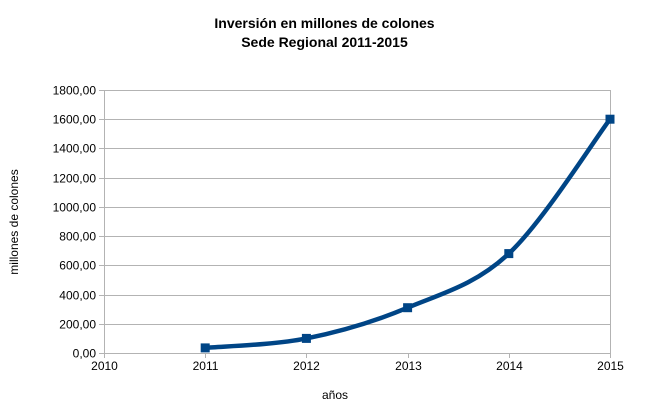 Image resolution: width=649 pixels, height=415 pixels. I want to click on x-tick-label: 2014, so click(509, 366).